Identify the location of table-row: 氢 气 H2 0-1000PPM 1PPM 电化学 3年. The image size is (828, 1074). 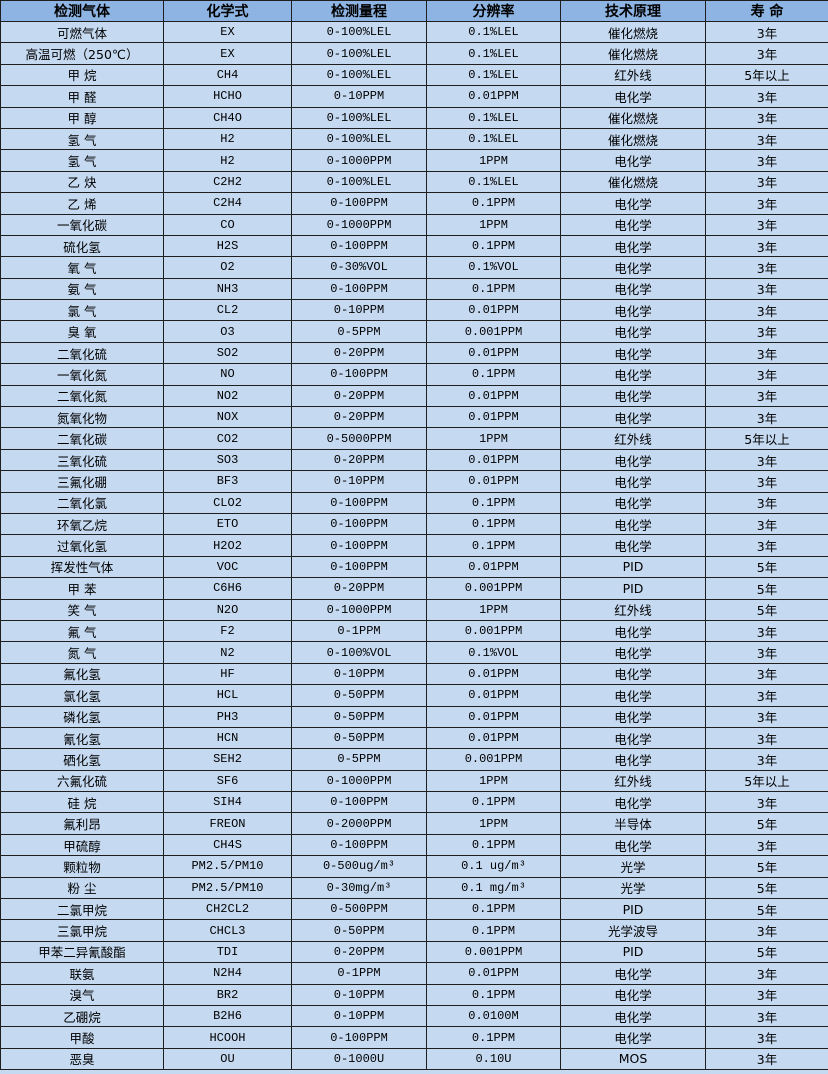
(414, 160).